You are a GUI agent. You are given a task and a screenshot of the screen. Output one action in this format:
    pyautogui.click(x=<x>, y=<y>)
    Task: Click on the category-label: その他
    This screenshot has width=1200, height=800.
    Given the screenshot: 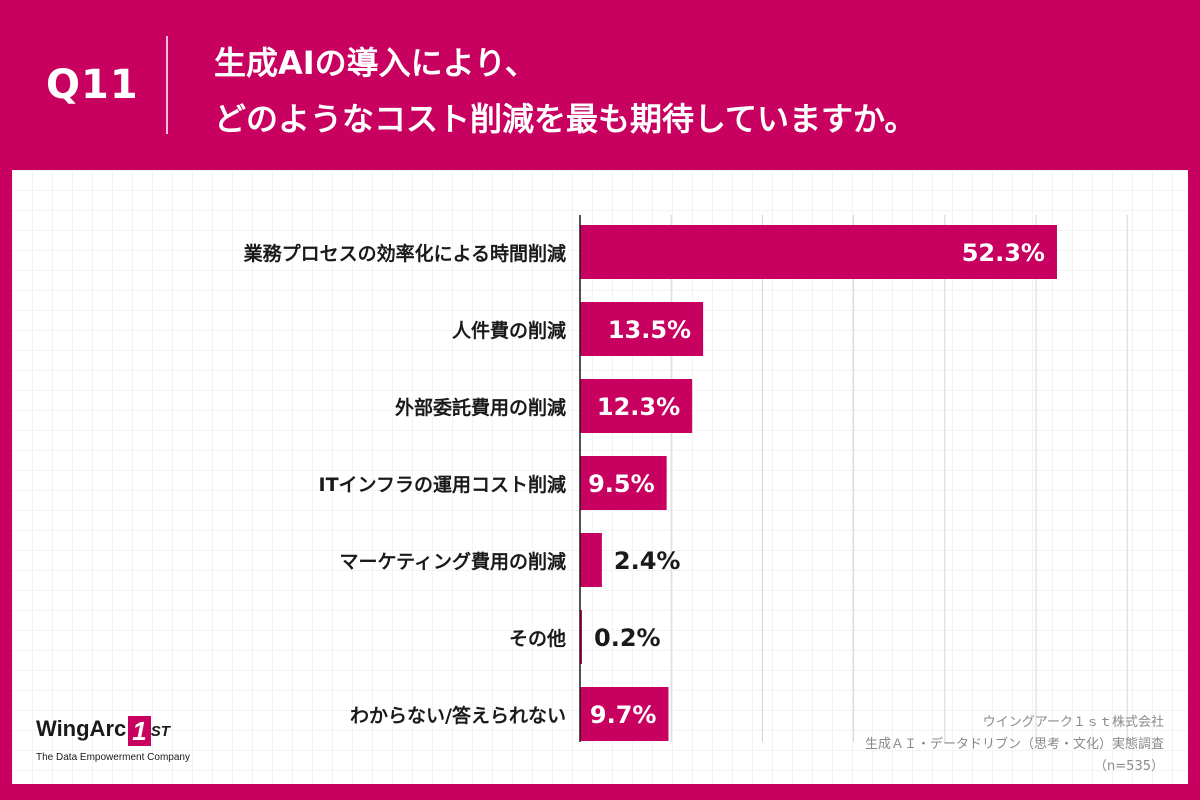 What is the action you would take?
    pyautogui.click(x=537, y=638)
    